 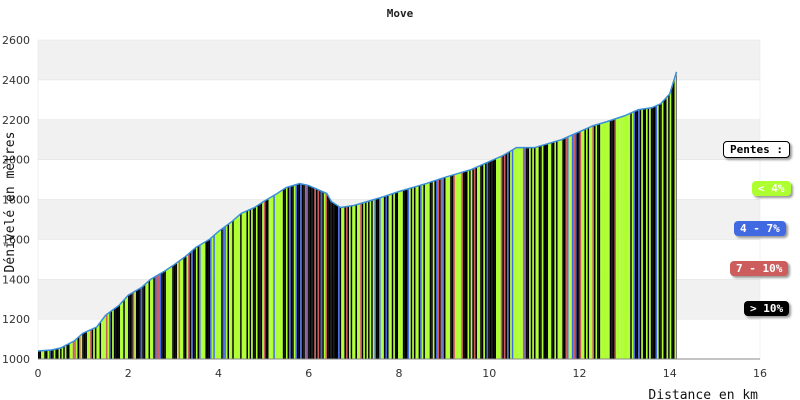 I want to click on y-tick-label: 1800, so click(x=16, y=200).